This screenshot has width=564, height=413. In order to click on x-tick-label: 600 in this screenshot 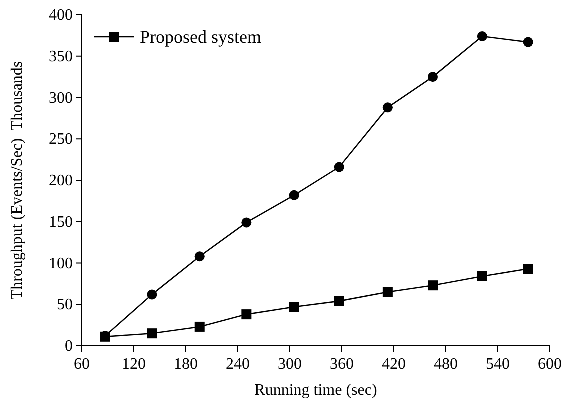, I will do `click(550, 364)`.